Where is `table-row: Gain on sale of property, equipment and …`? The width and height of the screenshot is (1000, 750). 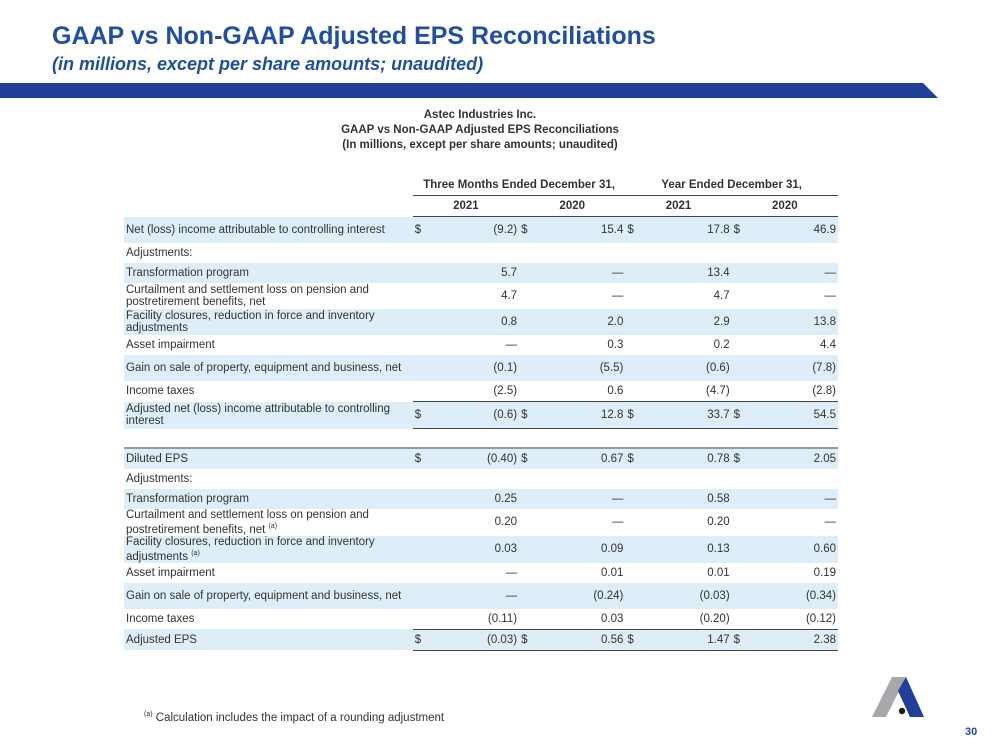
table-row: Gain on sale of property, equipment and … is located at coordinates (481, 368).